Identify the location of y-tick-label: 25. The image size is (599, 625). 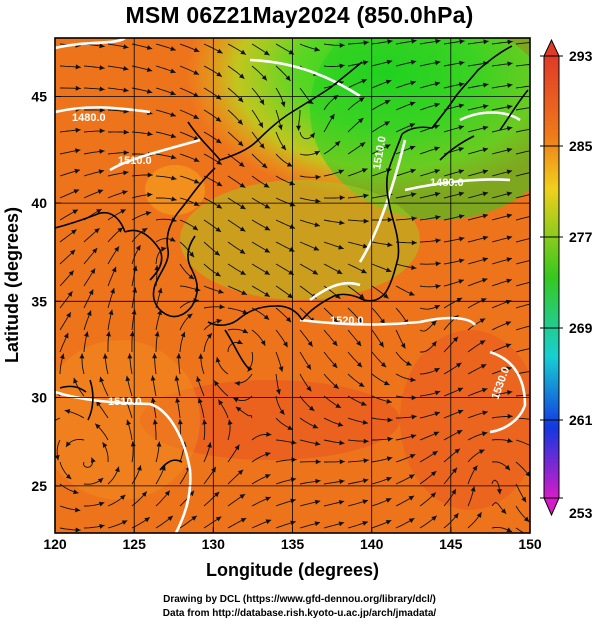
(39, 486).